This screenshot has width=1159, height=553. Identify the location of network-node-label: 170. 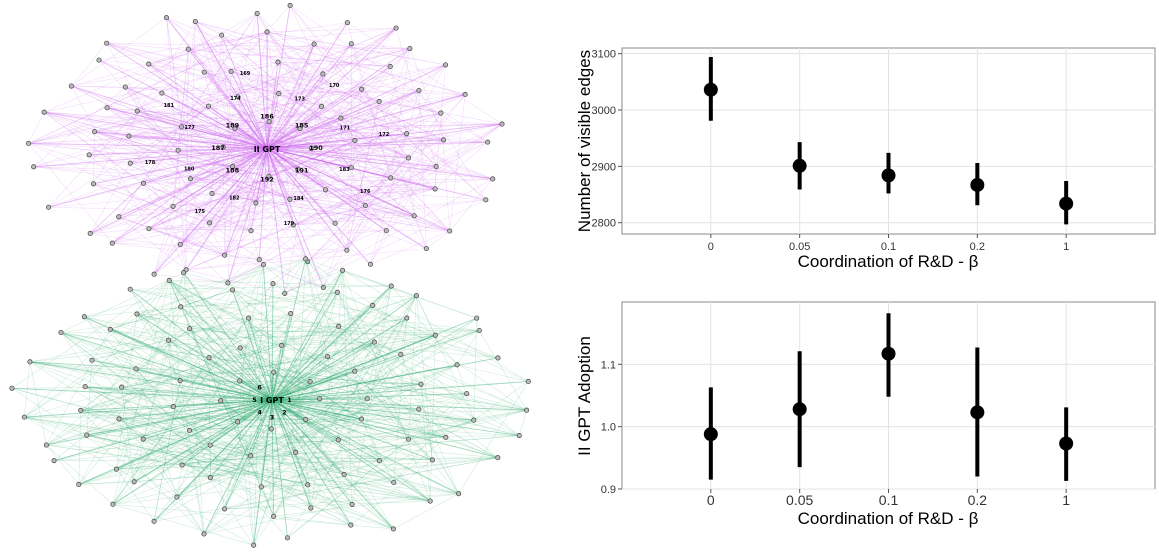
(334, 86).